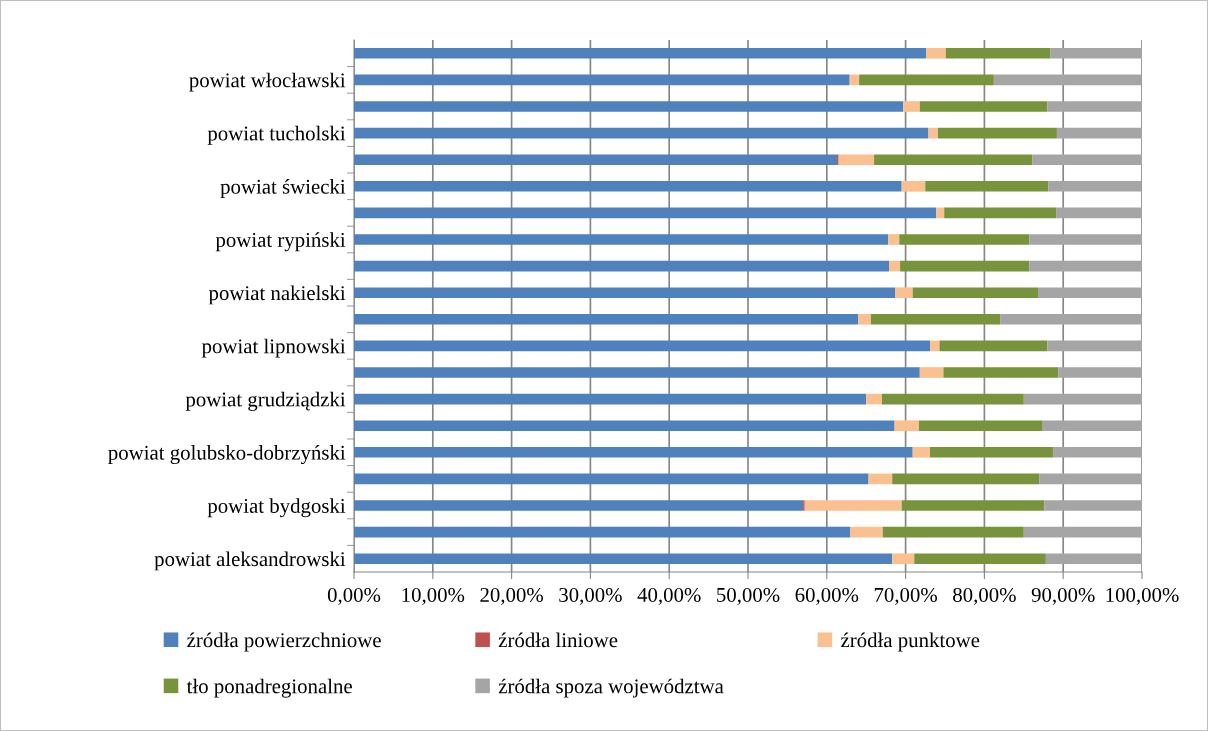 The image size is (1208, 731). I want to click on x-tick-label: 90,00%, so click(1063, 596).